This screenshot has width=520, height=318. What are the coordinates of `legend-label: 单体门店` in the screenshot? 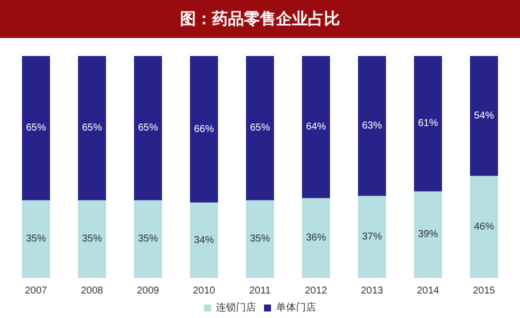 It's located at (296, 308).